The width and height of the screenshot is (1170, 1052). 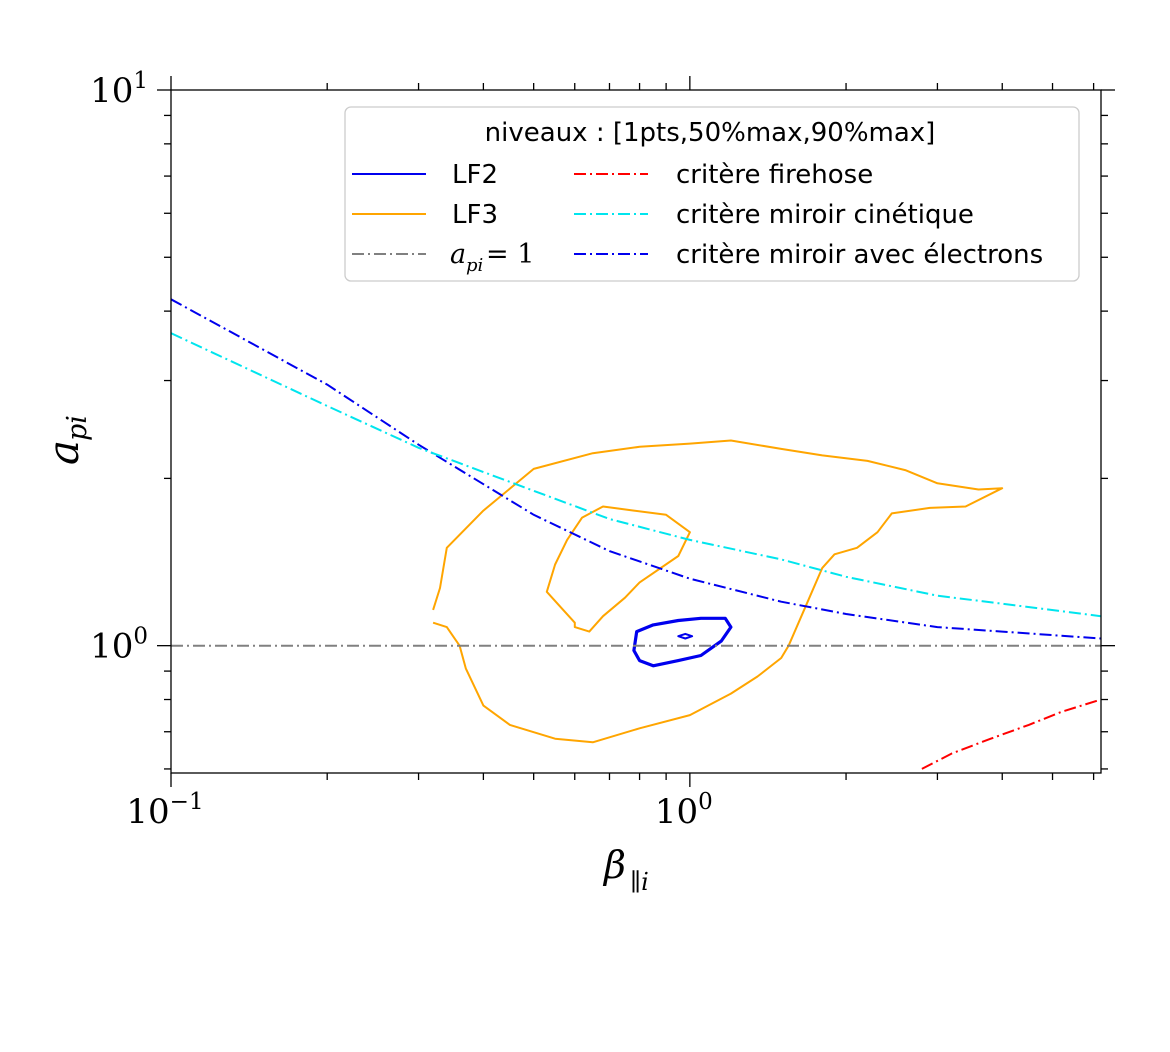 I want to click on y-tick-label: 101, so click(x=119, y=89).